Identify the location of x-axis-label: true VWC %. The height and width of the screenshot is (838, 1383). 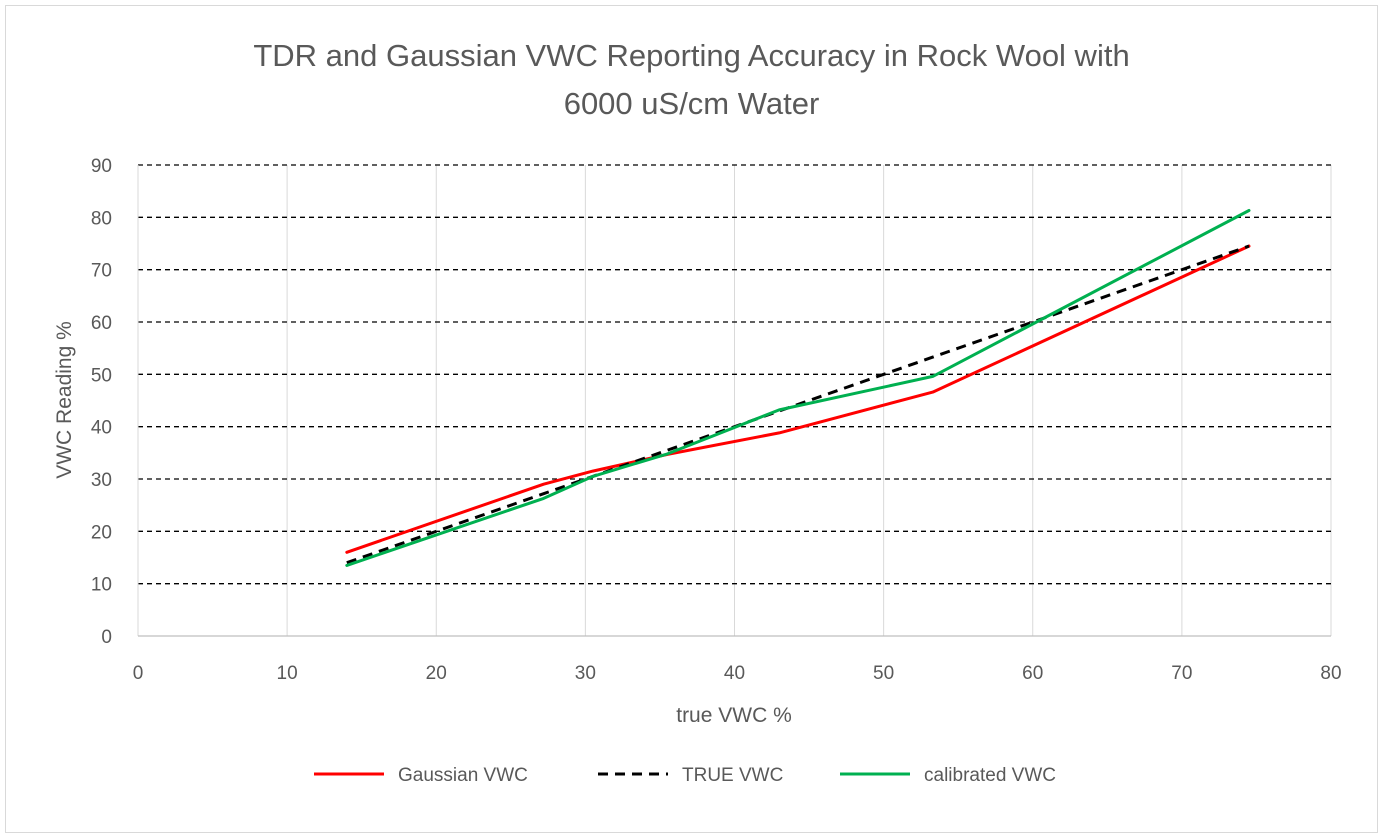
(734, 715).